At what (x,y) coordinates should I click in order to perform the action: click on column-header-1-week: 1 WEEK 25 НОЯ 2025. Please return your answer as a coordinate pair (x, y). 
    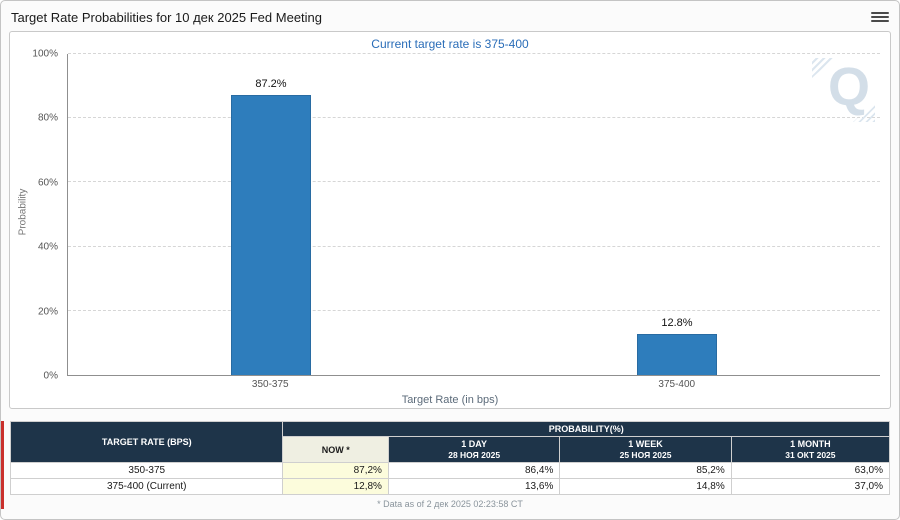
    Looking at the image, I should click on (645, 449).